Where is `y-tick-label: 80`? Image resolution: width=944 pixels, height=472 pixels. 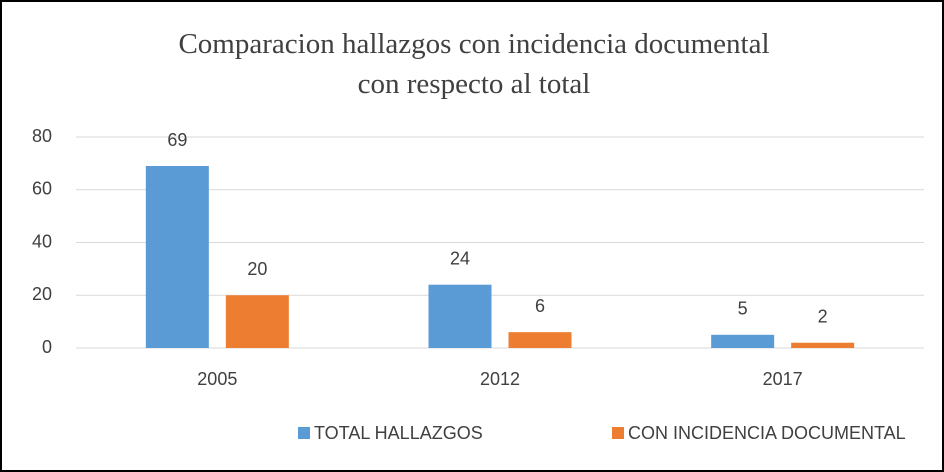 y-tick-label: 80 is located at coordinates (42, 136).